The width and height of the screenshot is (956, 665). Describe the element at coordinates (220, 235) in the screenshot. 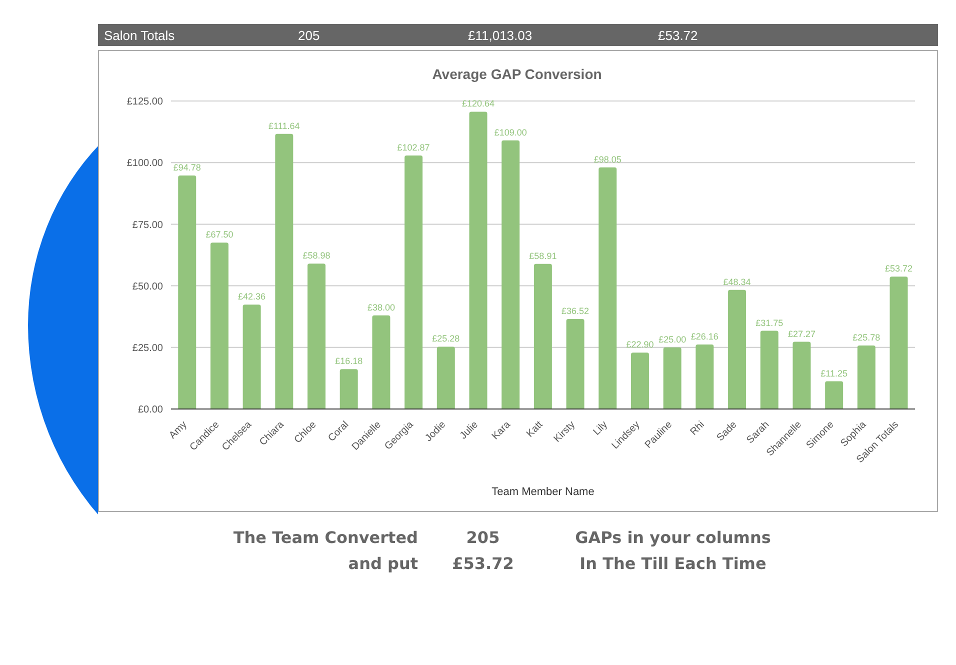

I see `data-label: £67.50` at that location.